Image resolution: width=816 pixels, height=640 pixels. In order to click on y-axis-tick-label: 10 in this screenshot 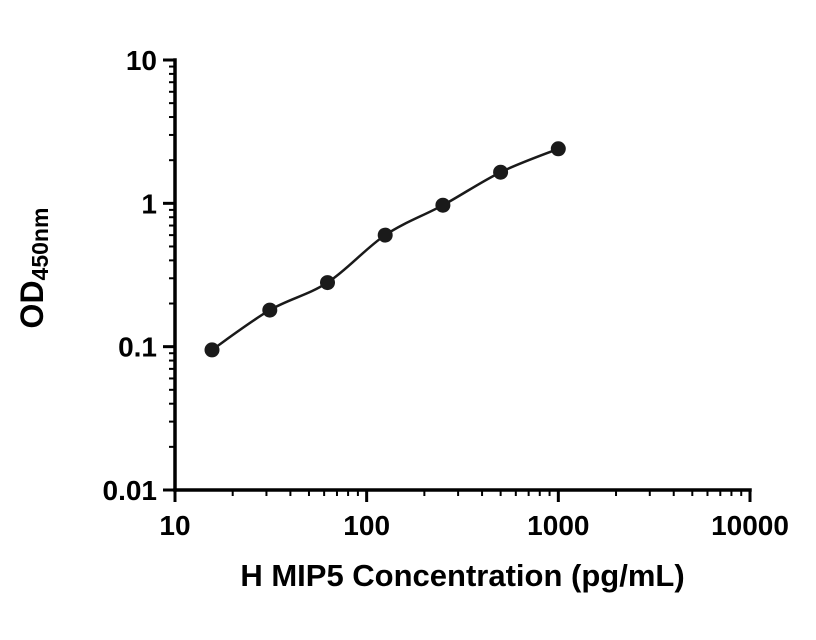, I will do `click(141, 60)`.